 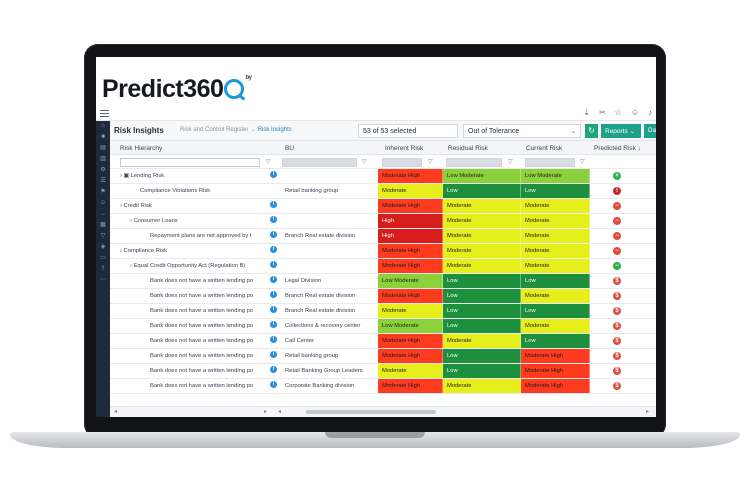 What do you see at coordinates (402, 162) in the screenshot?
I see `inherent-filter-input` at bounding box center [402, 162].